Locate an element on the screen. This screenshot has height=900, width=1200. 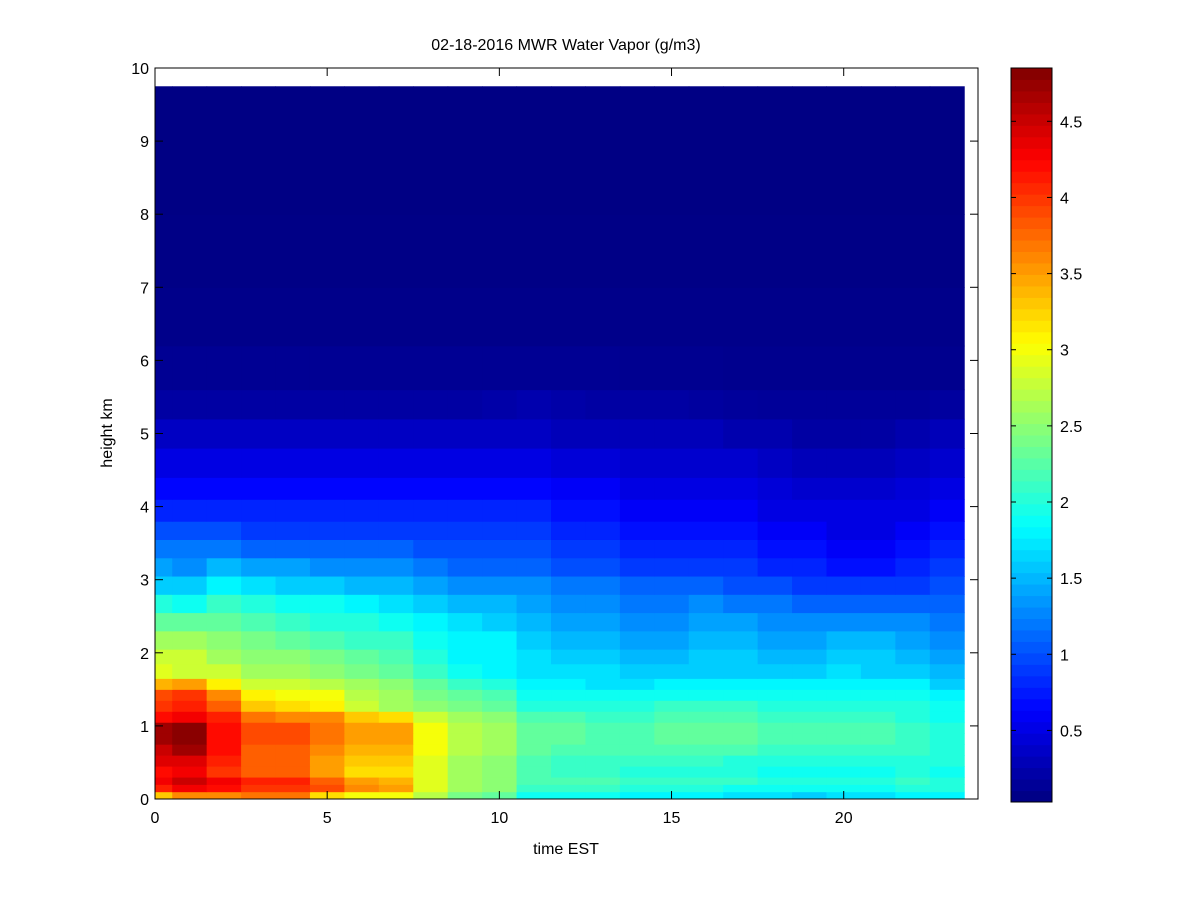
colorbar-box is located at coordinates (1031, 435).